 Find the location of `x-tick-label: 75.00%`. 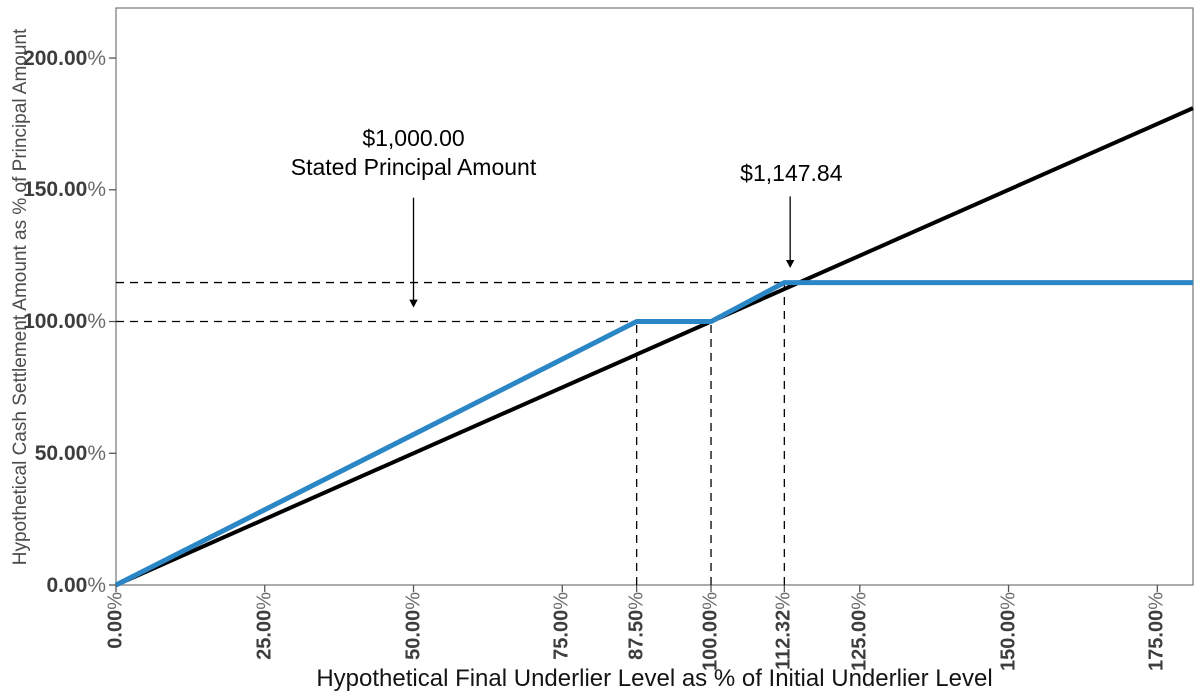

x-tick-label: 75.00% is located at coordinates (561, 626).